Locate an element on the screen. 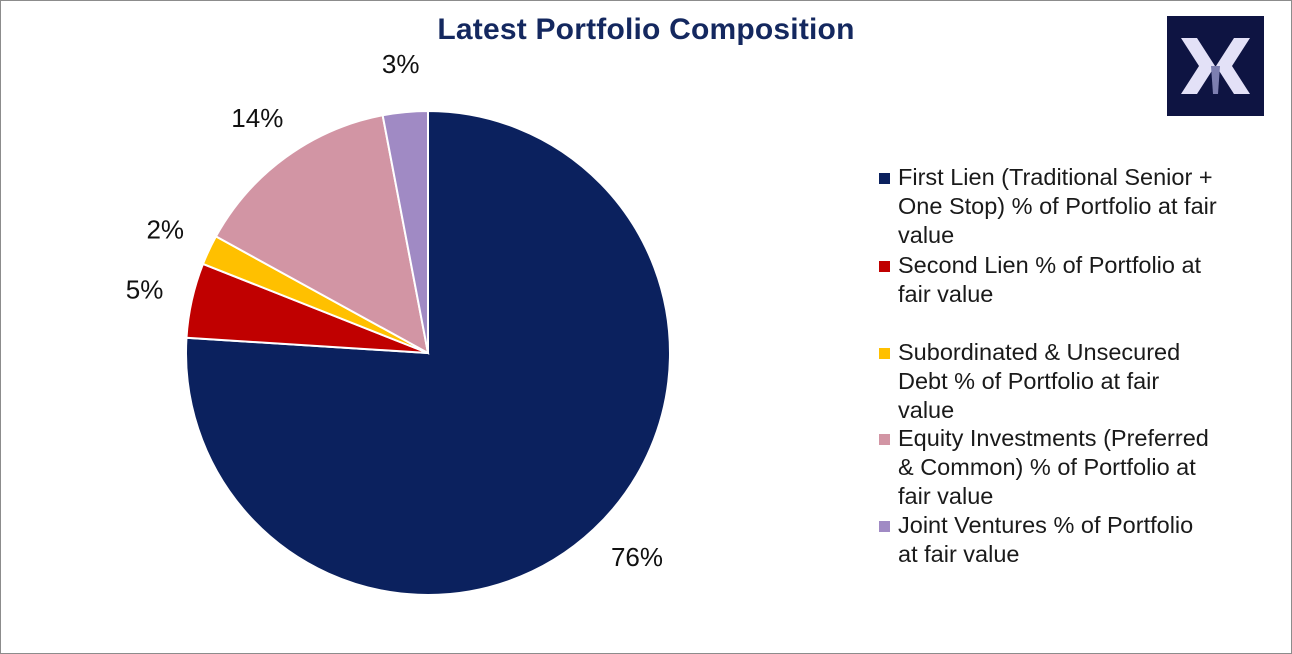 The width and height of the screenshot is (1292, 654). company-logo is located at coordinates (1215, 66).